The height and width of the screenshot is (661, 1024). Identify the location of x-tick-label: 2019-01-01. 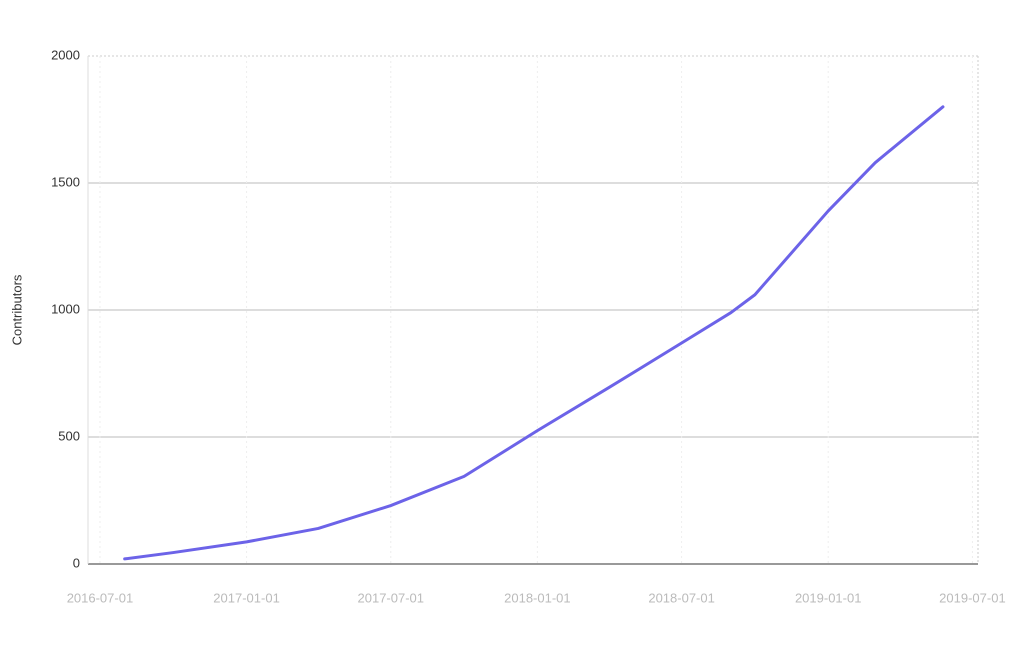
(828, 597).